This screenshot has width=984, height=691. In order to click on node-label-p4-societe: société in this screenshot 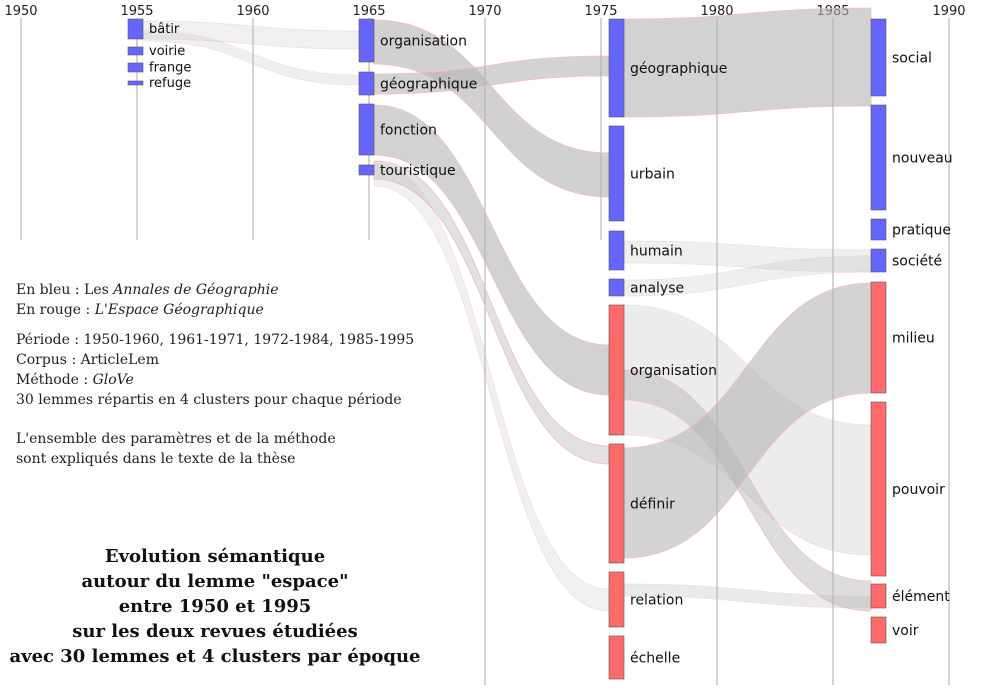, I will do `click(917, 262)`.